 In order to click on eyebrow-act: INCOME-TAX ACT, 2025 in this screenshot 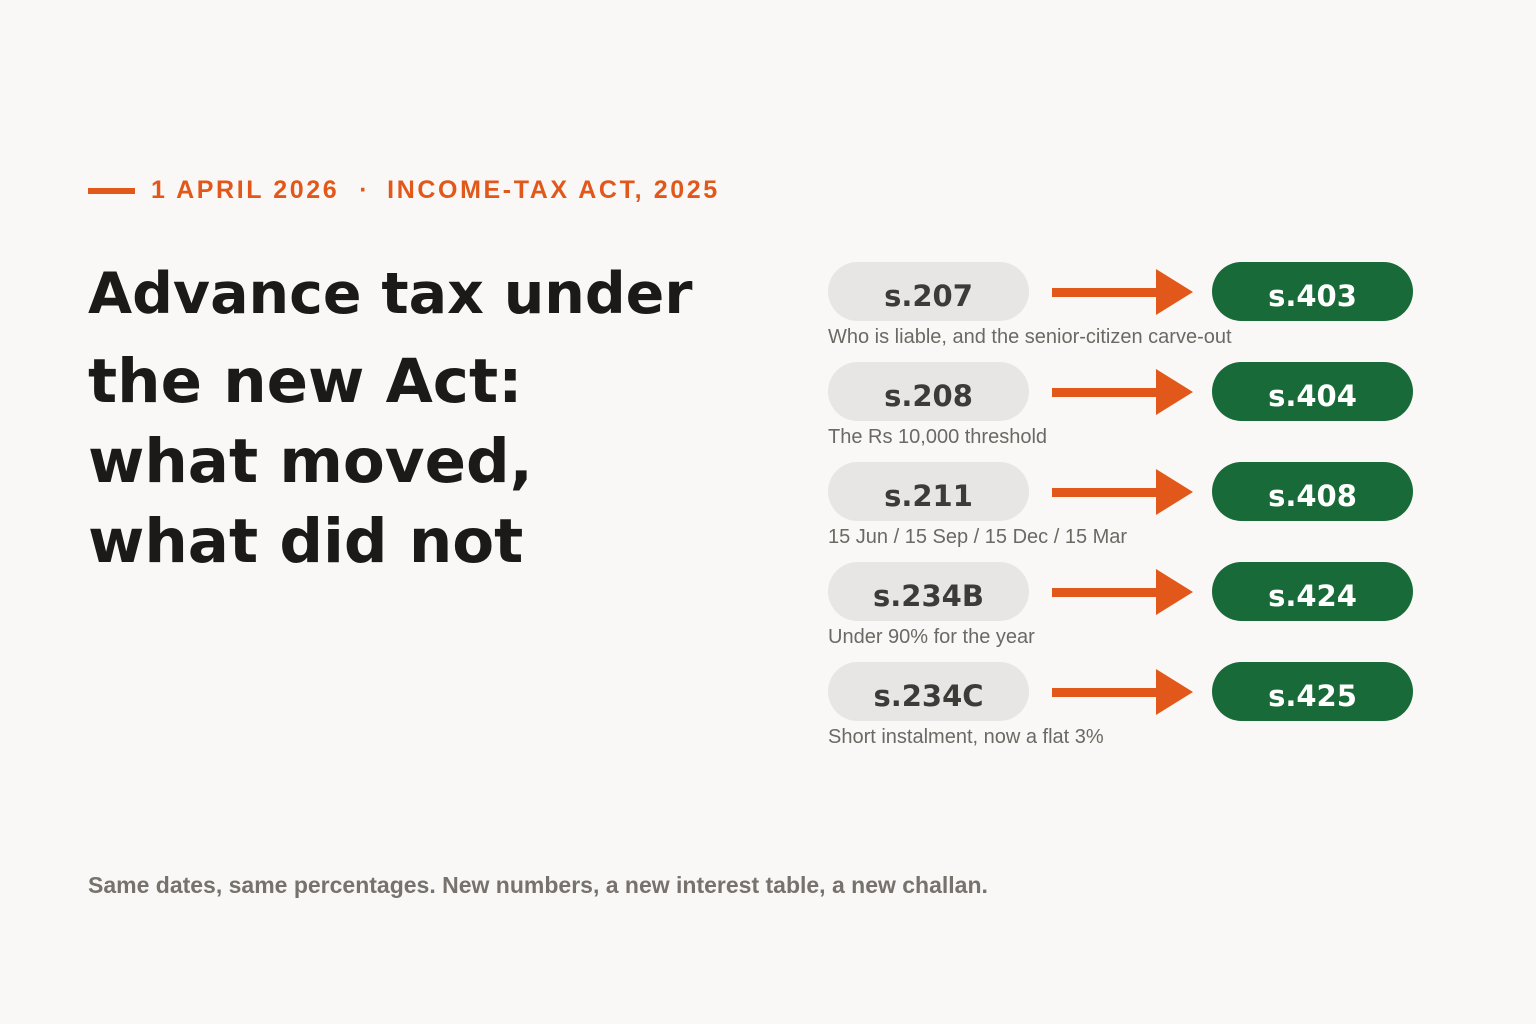, I will do `click(553, 190)`.